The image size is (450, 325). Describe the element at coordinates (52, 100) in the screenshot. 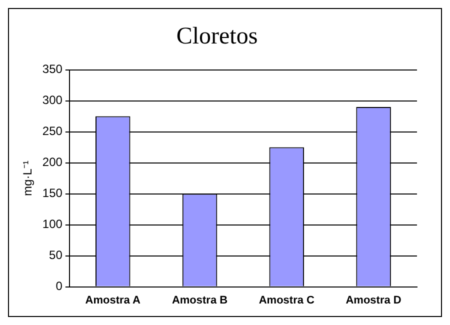

I see `y-tick-label: 300` at that location.